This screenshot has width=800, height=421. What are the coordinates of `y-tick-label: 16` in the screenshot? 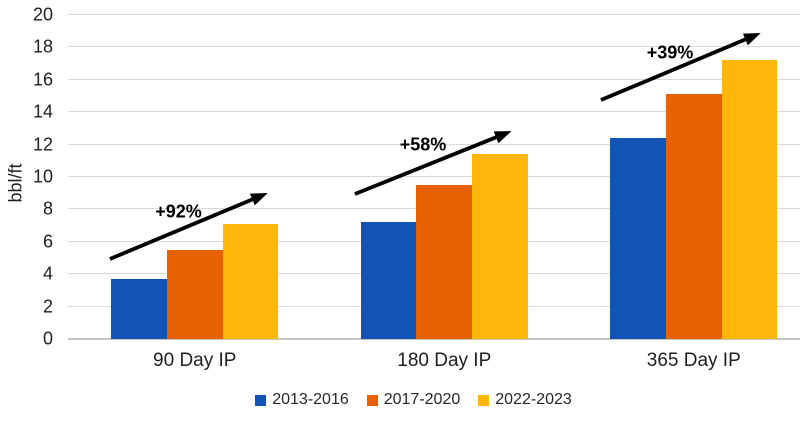 It's located at (42, 79).